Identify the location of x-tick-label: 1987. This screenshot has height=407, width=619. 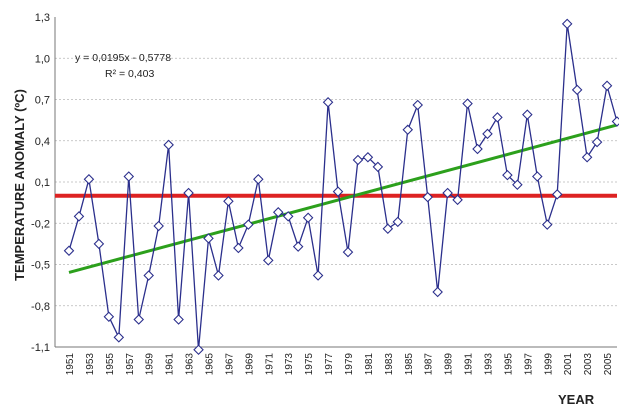
(429, 364).